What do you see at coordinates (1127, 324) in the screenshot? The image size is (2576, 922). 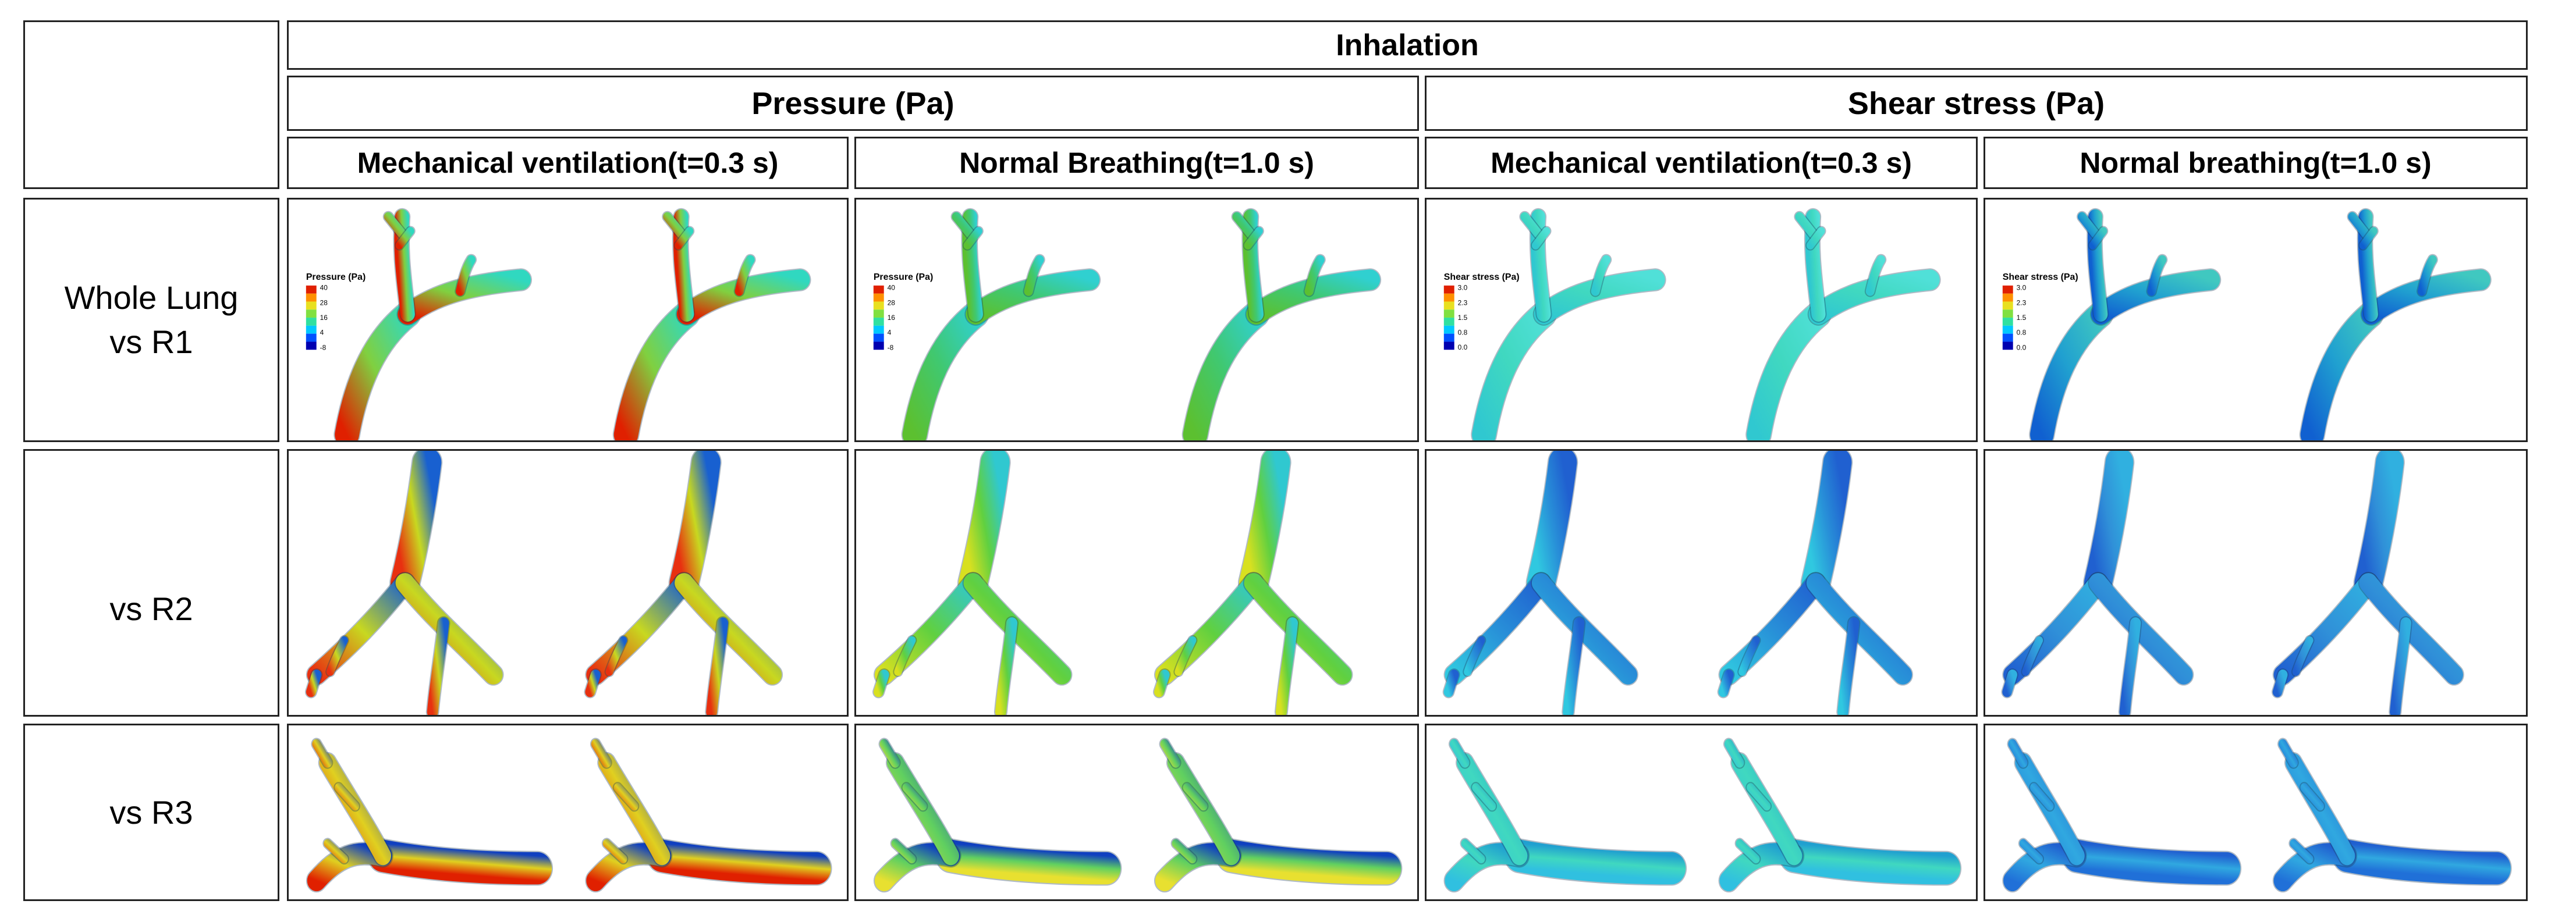 I see `airway-render-r1-p-nb: Pressure (Pa) 40 28 16 4 -8` at bounding box center [1127, 324].